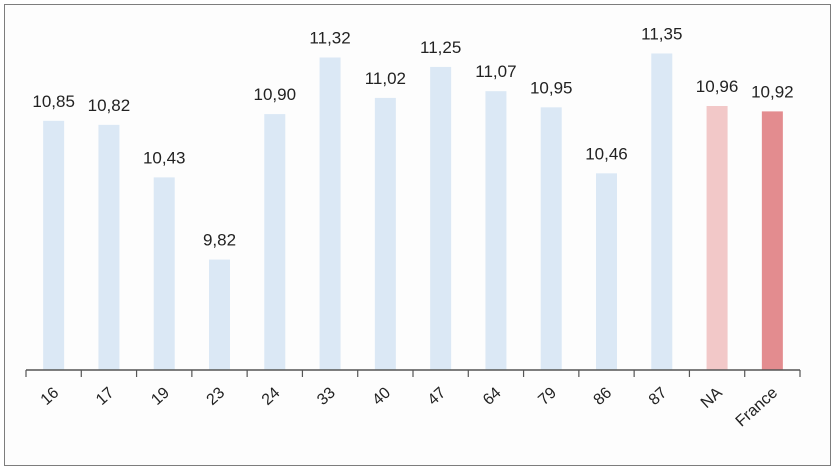 This screenshot has width=837, height=472. I want to click on data-label-64: 11,07, so click(495, 71).